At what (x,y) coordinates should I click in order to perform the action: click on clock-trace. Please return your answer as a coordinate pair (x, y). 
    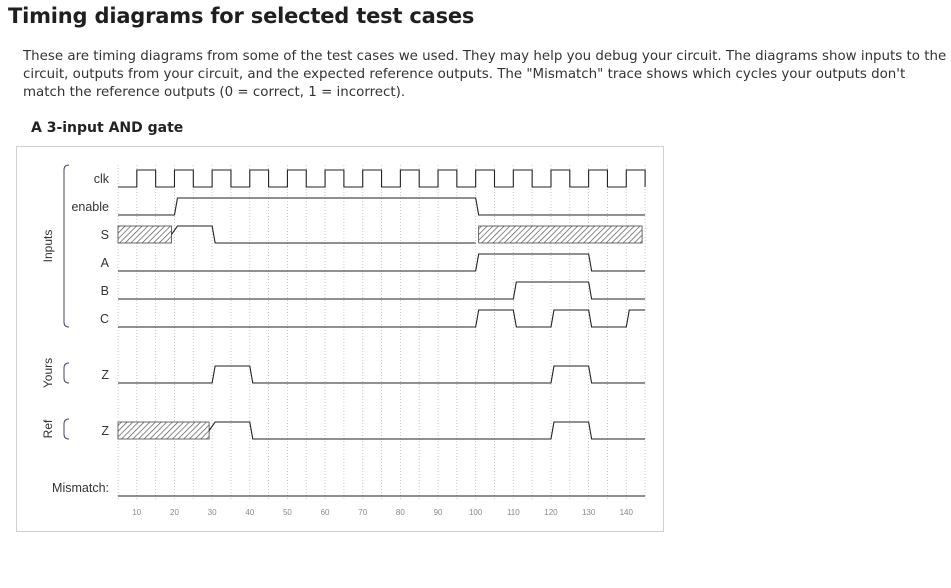
    Looking at the image, I should click on (382, 178).